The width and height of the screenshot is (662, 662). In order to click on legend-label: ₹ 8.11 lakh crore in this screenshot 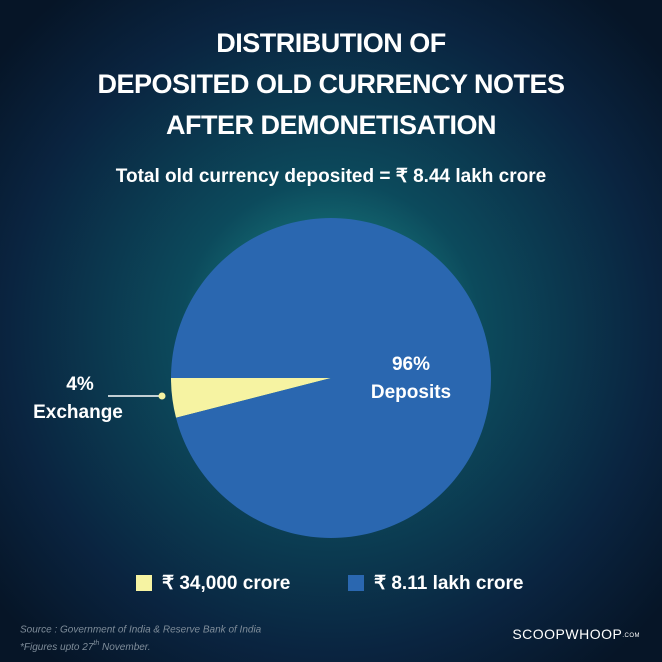, I will do `click(448, 583)`.